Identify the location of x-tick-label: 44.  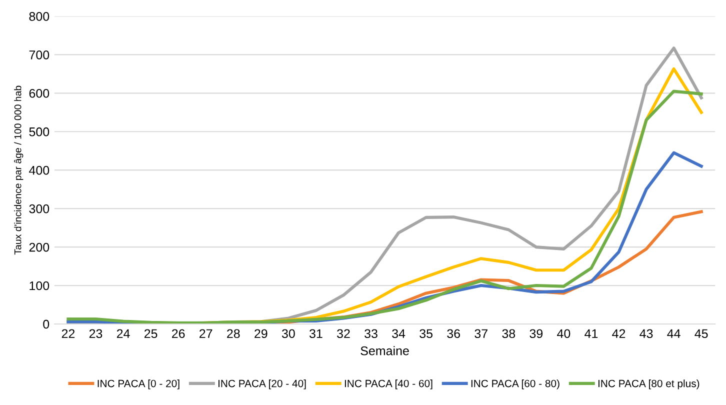
(673, 333).